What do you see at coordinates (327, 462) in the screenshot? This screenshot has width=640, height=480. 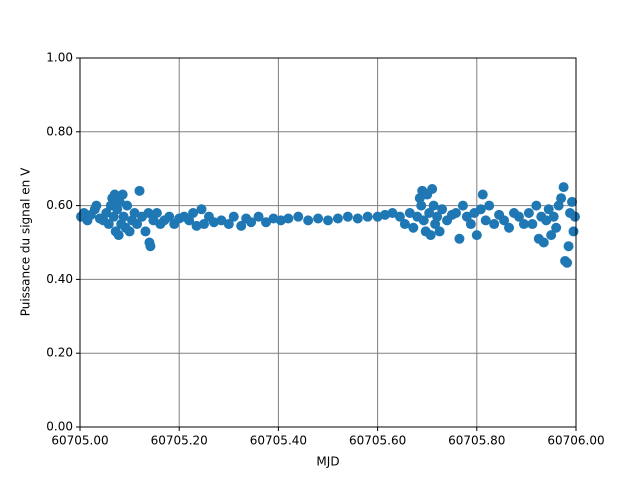 I see `x-axis-label: MJD` at bounding box center [327, 462].